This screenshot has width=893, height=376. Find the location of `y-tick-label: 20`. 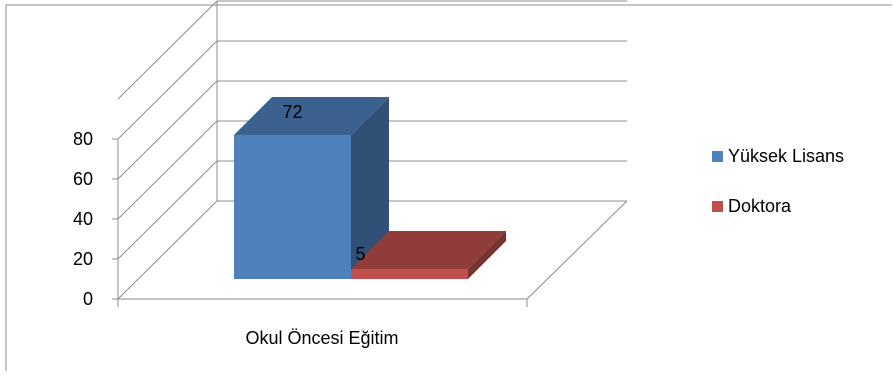

y-tick-label: 20 is located at coordinates (83, 259).